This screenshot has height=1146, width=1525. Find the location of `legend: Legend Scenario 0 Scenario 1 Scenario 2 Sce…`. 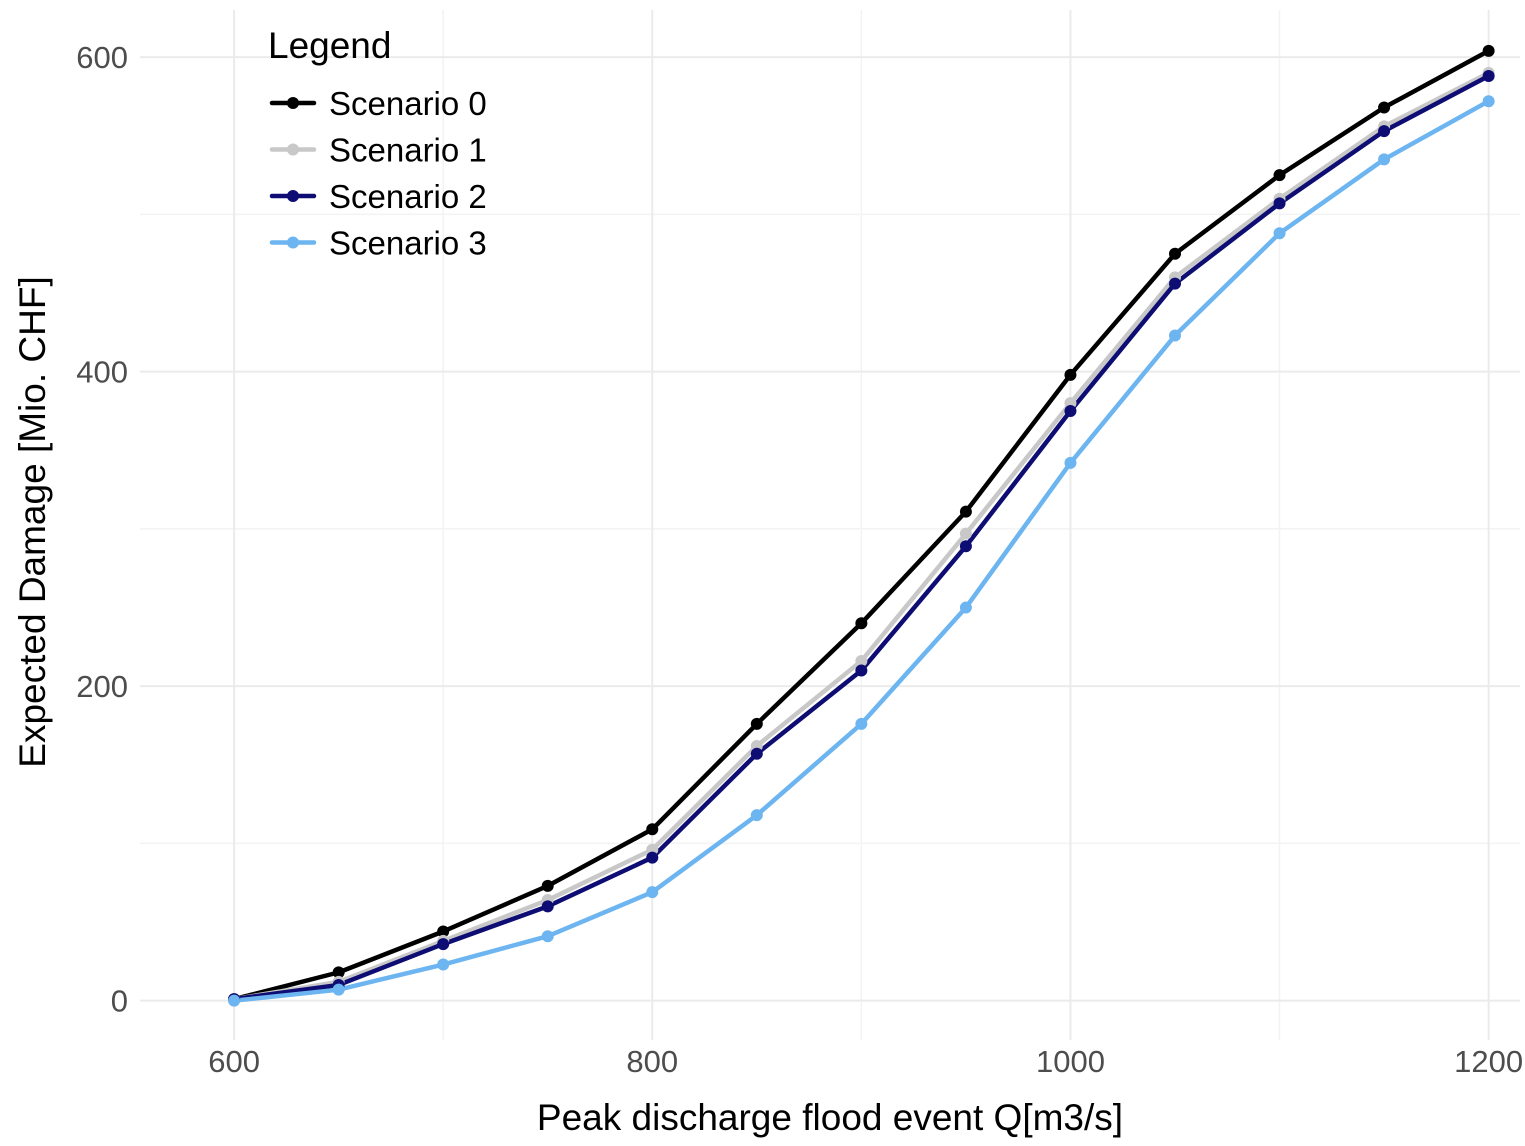

legend: Legend Scenario 0 Scenario 1 Scenario 2 Sce… is located at coordinates (377, 143).